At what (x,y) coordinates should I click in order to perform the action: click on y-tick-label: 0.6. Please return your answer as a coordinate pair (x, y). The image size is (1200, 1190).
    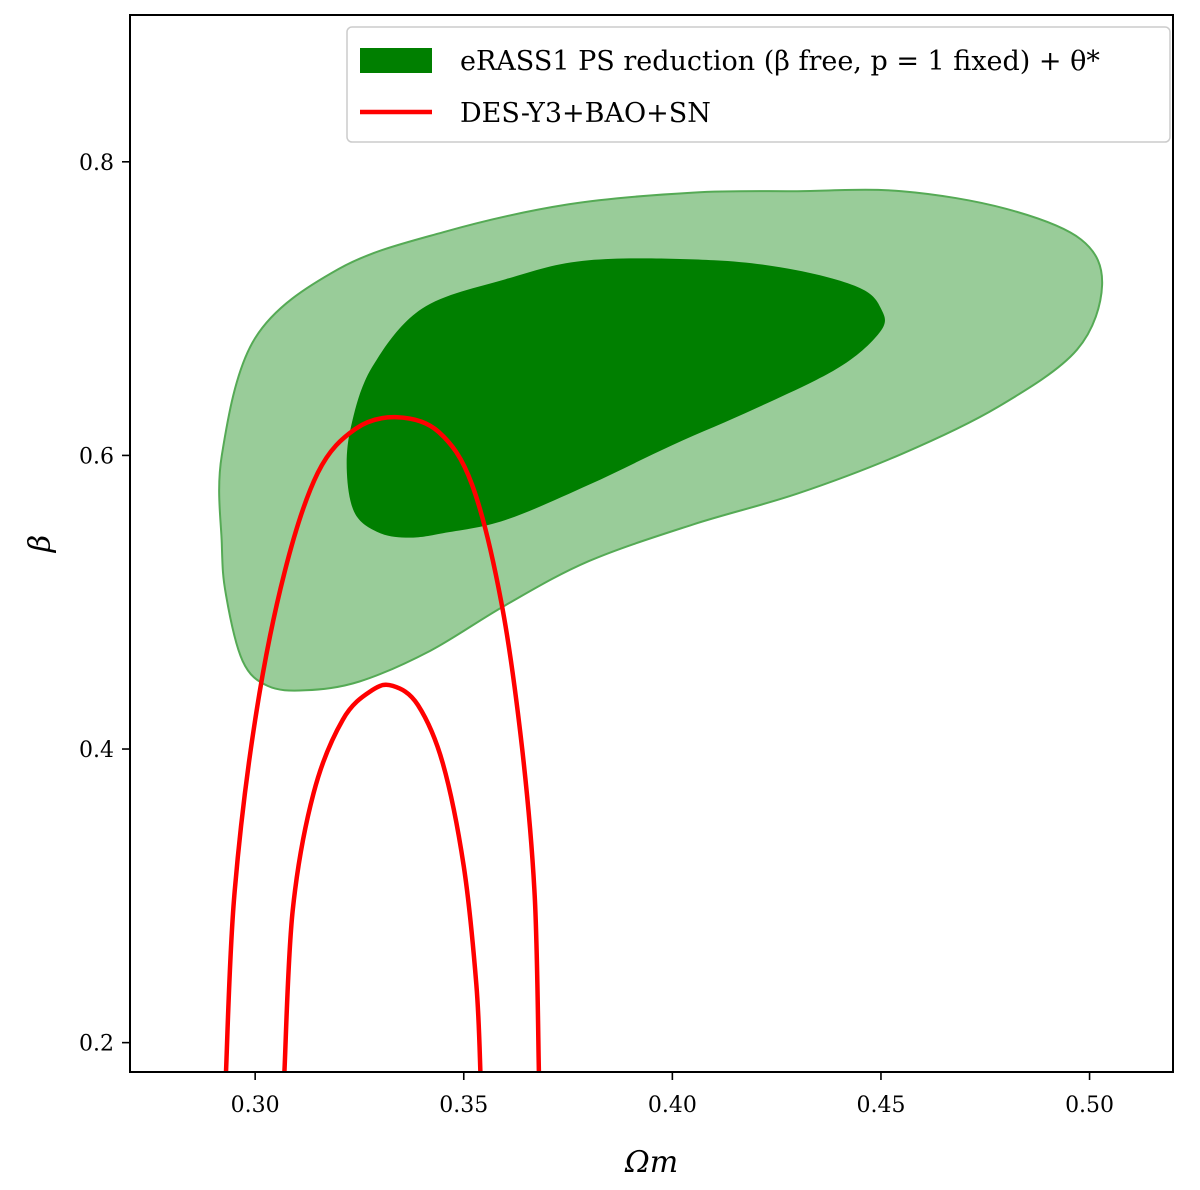
    Looking at the image, I should click on (96, 456).